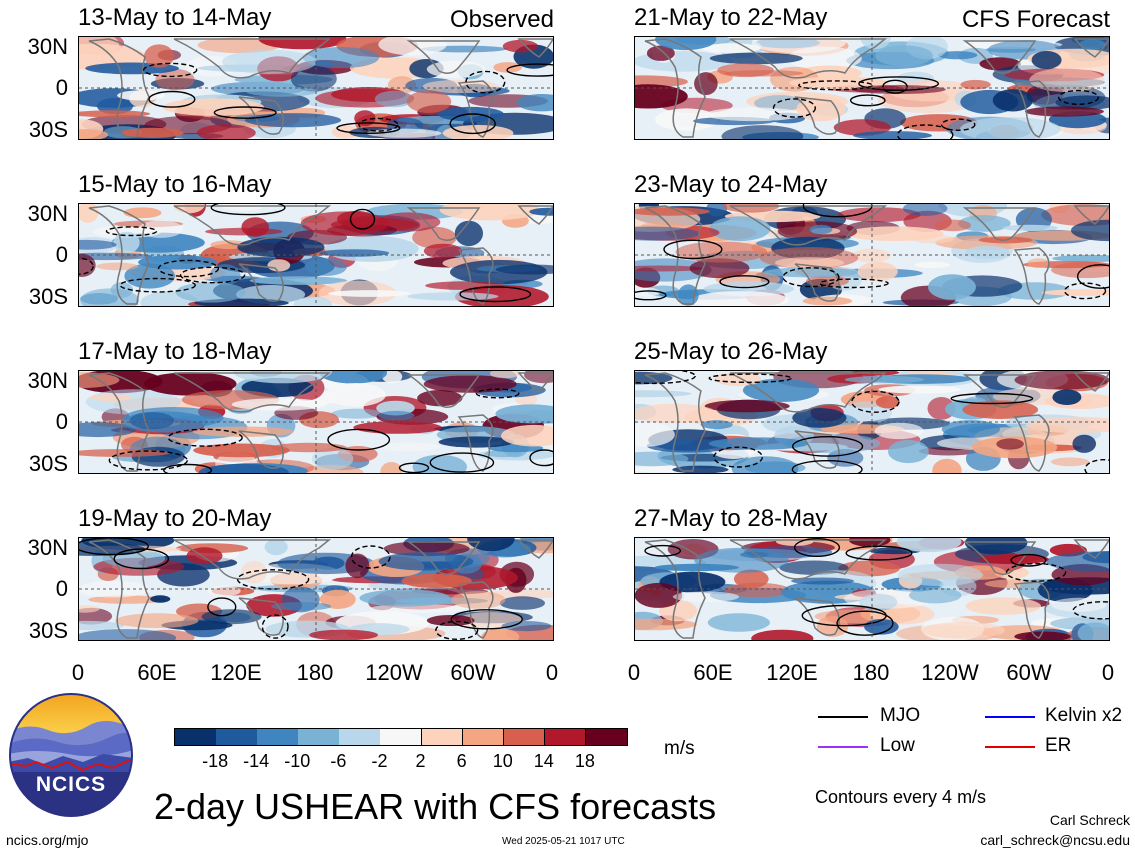 The width and height of the screenshot is (1135, 856). What do you see at coordinates (360, 737) in the screenshot?
I see `colorbar-cell` at bounding box center [360, 737].